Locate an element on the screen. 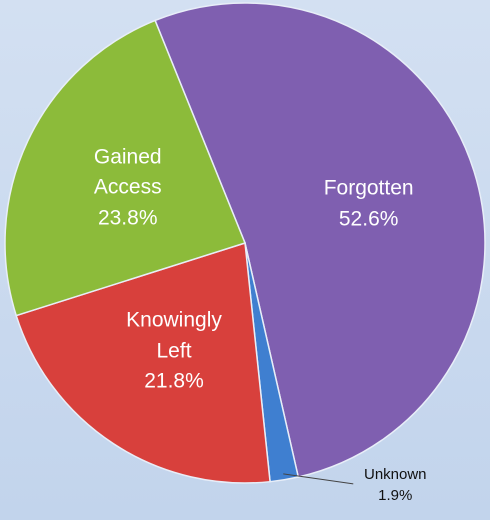  slice-name: Gained Access is located at coordinates (127, 172).